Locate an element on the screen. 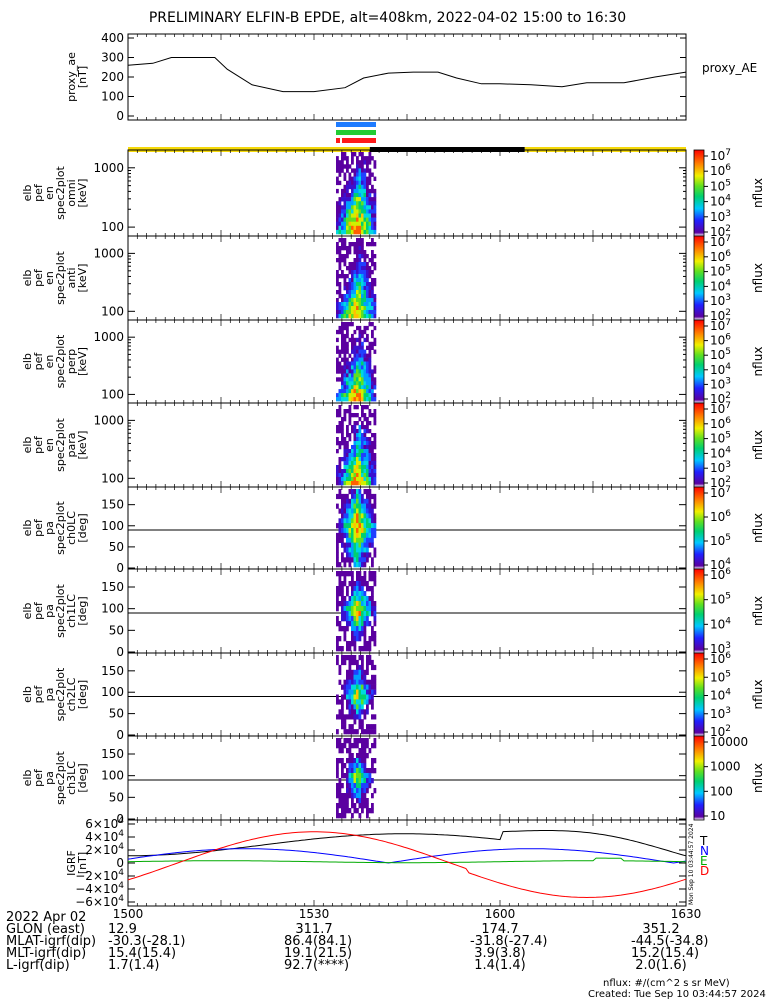 The height and width of the screenshot is (1000, 775). colorbar-tick-label: 103 is located at coordinates (720, 467).